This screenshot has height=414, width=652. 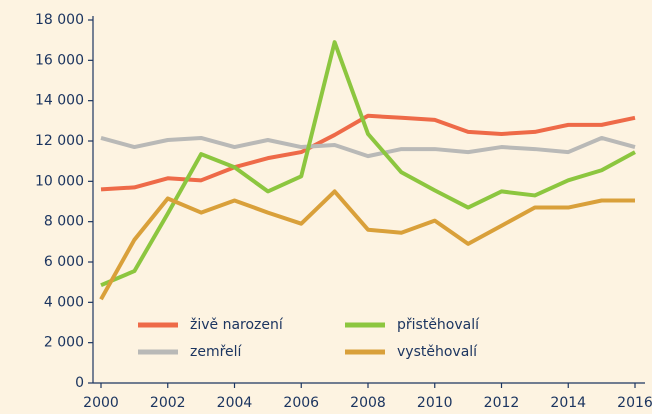 What do you see at coordinates (368, 147) in the screenshot?
I see `line` at bounding box center [368, 147].